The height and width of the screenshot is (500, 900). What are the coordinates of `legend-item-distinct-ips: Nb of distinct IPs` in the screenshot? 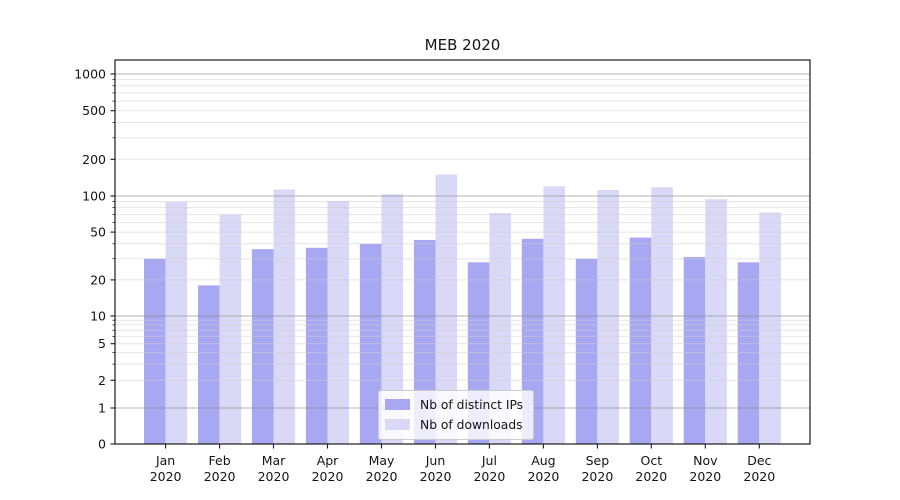 It's located at (454, 404).